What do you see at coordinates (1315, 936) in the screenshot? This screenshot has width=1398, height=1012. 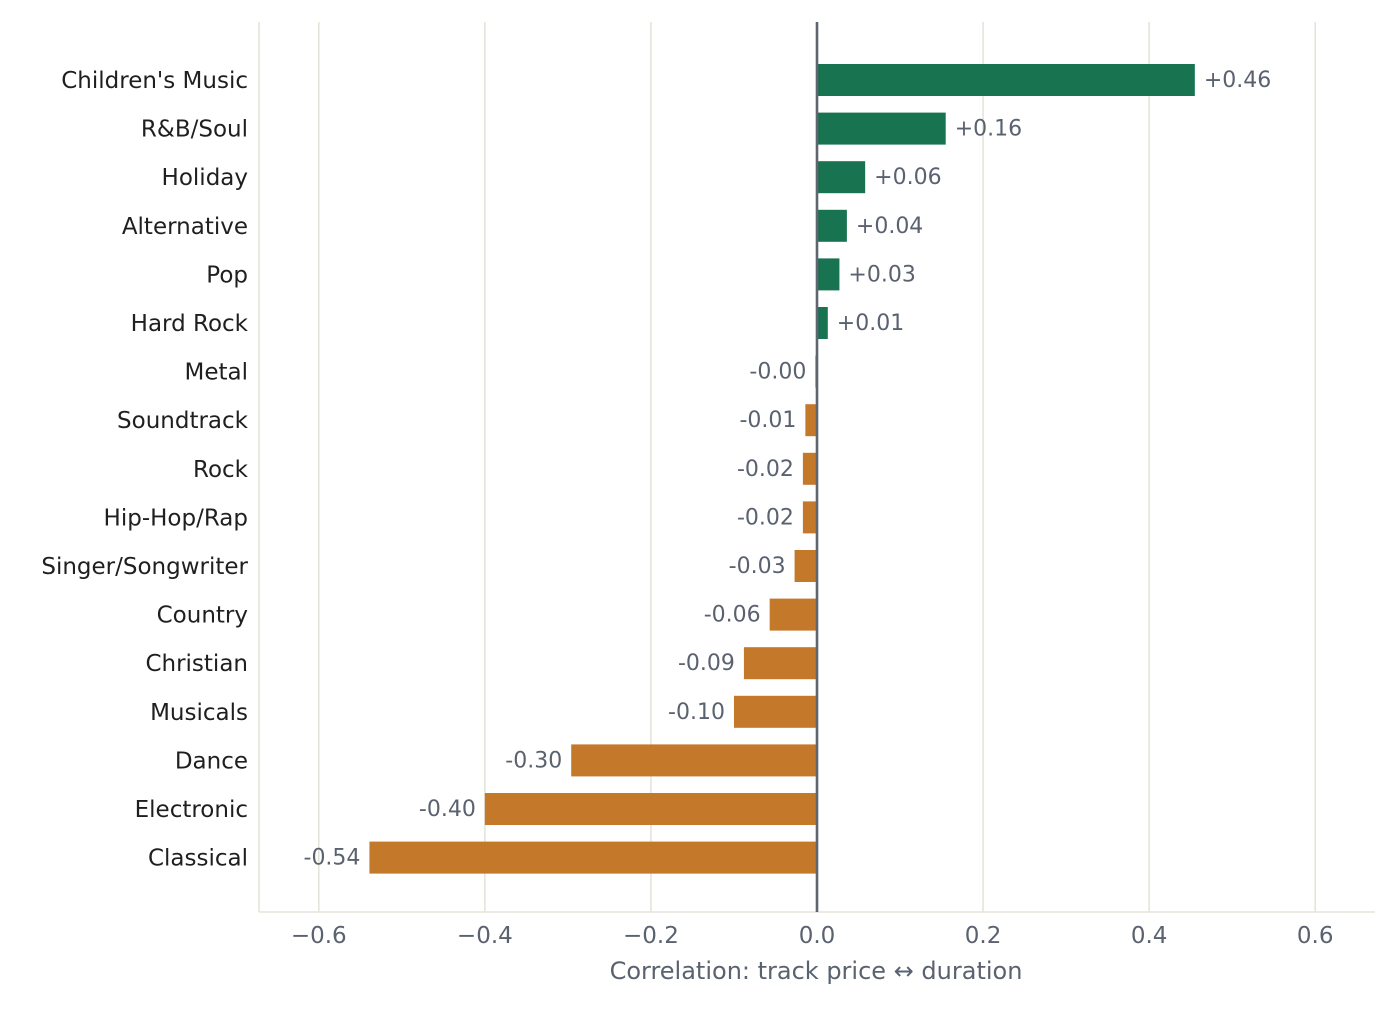 I see `x-tick-label: 0.6` at bounding box center [1315, 936].